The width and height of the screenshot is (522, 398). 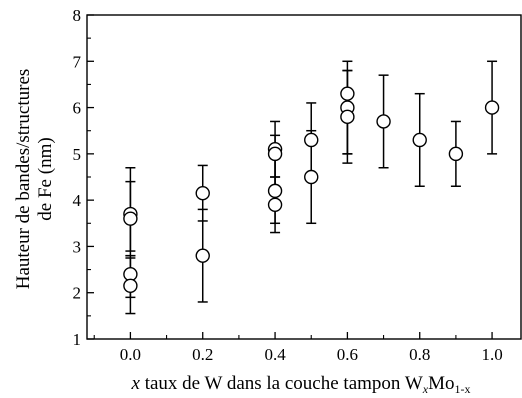 What do you see at coordinates (77, 339) in the screenshot?
I see `y-tick-label: 1` at bounding box center [77, 339].